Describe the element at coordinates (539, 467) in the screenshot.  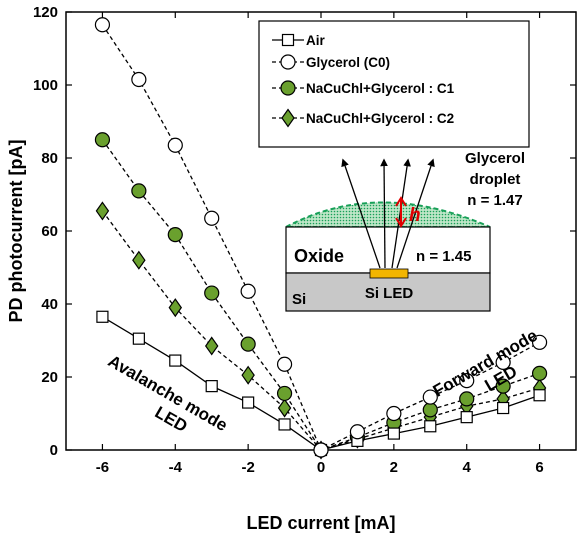
I see `x-tick-label: 6` at that location.